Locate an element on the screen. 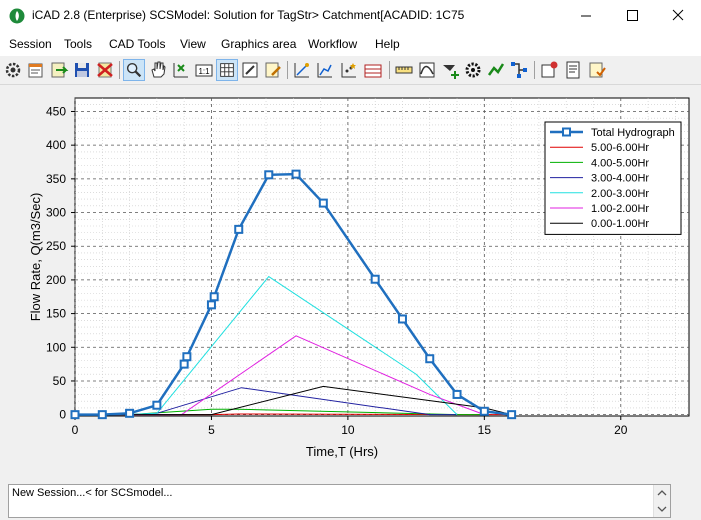 The height and width of the screenshot is (520, 701). toolbar is located at coordinates (350, 70).